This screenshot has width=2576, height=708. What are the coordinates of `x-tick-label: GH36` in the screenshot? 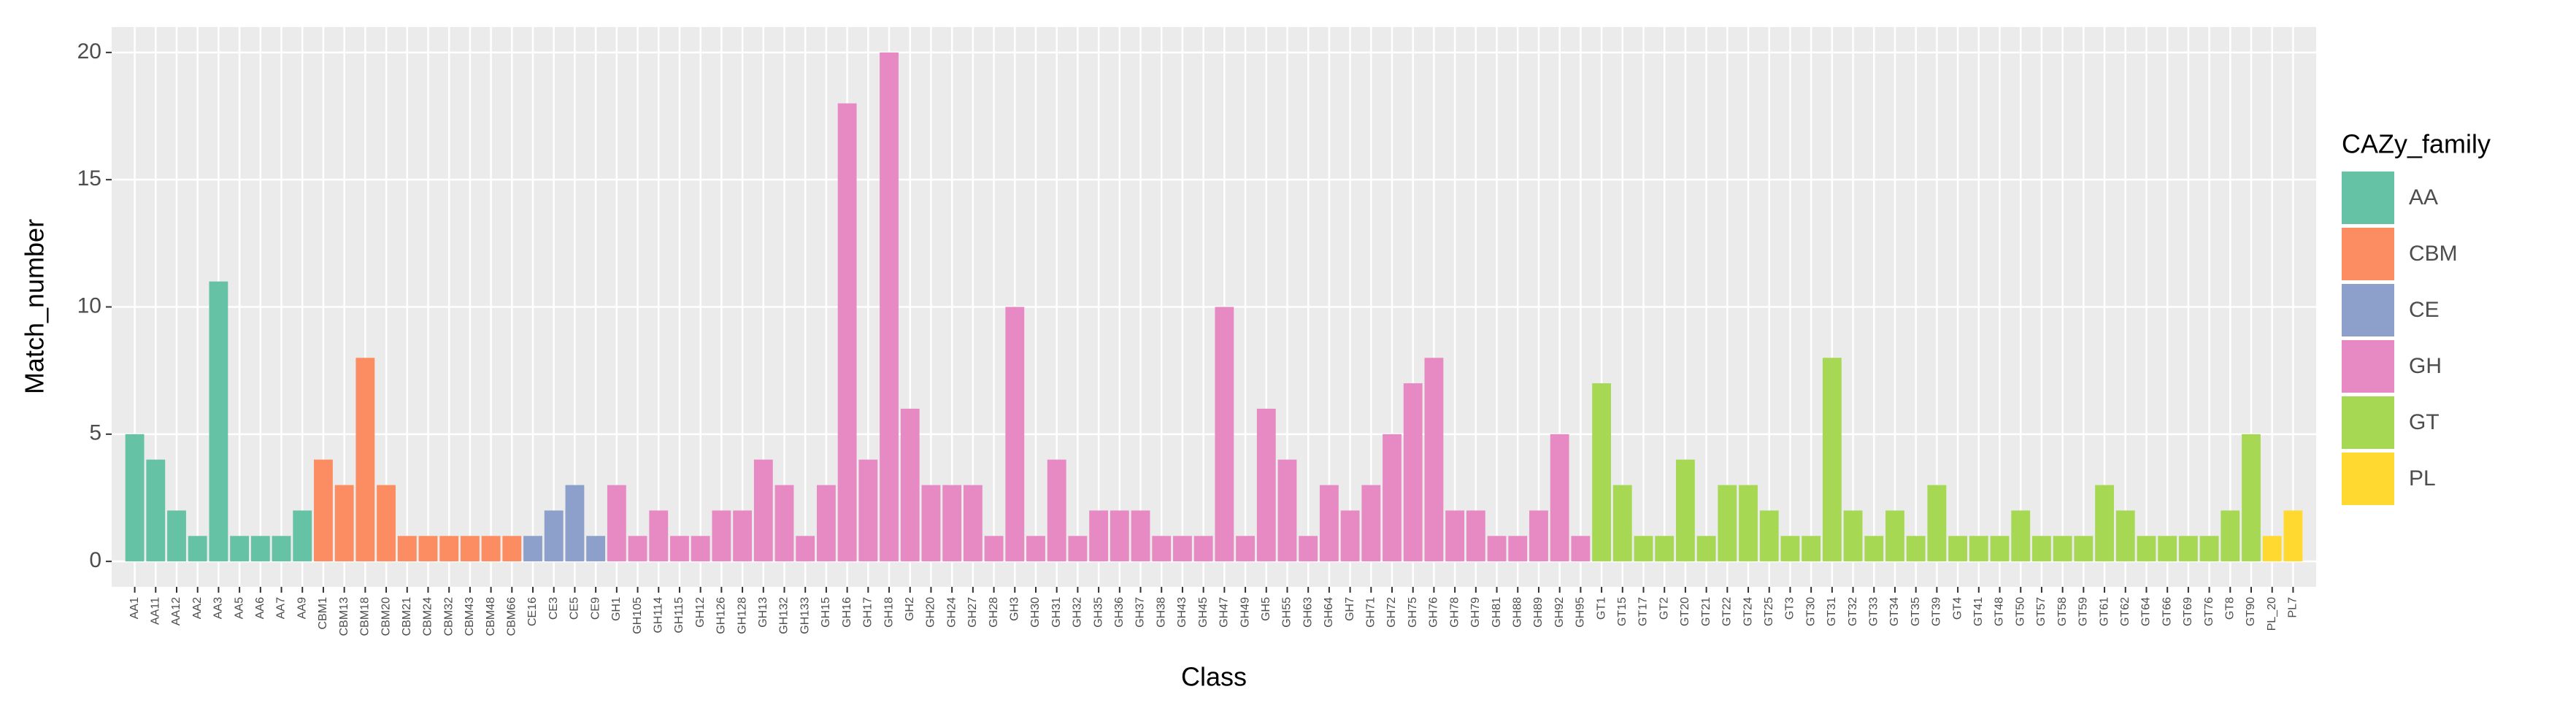 It's located at (1119, 612).